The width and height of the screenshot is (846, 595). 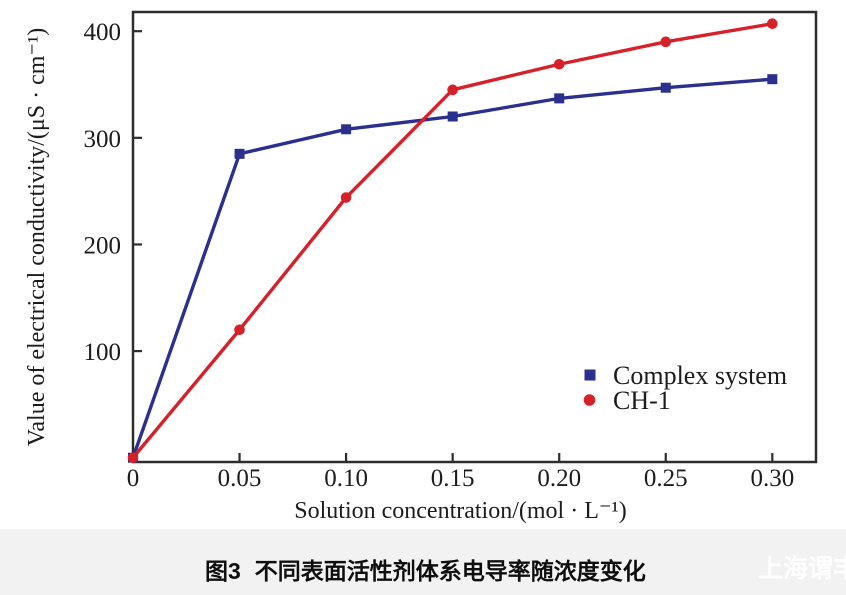 I want to click on legend-marker-complex-system, so click(x=590, y=375).